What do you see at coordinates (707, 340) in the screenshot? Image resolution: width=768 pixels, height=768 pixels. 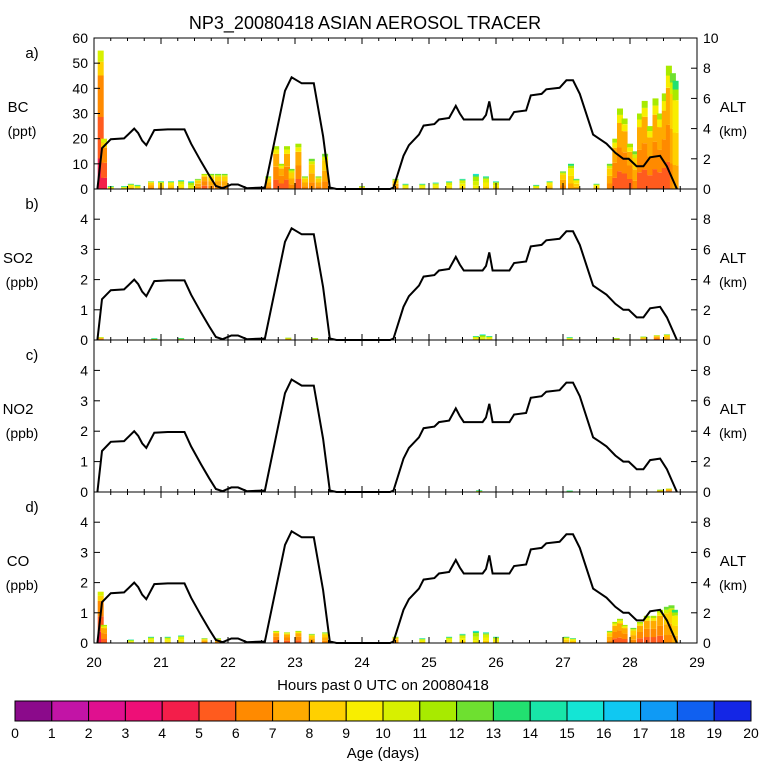 I see `alt-tick-label: 0` at bounding box center [707, 340].